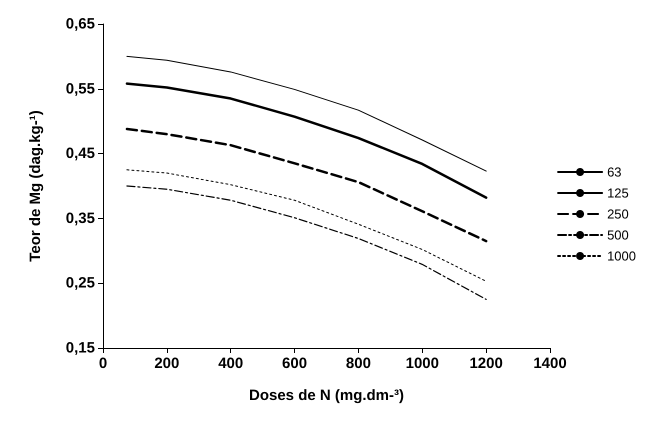 The height and width of the screenshot is (428, 653). I want to click on x-tick-label: 600, so click(295, 363).